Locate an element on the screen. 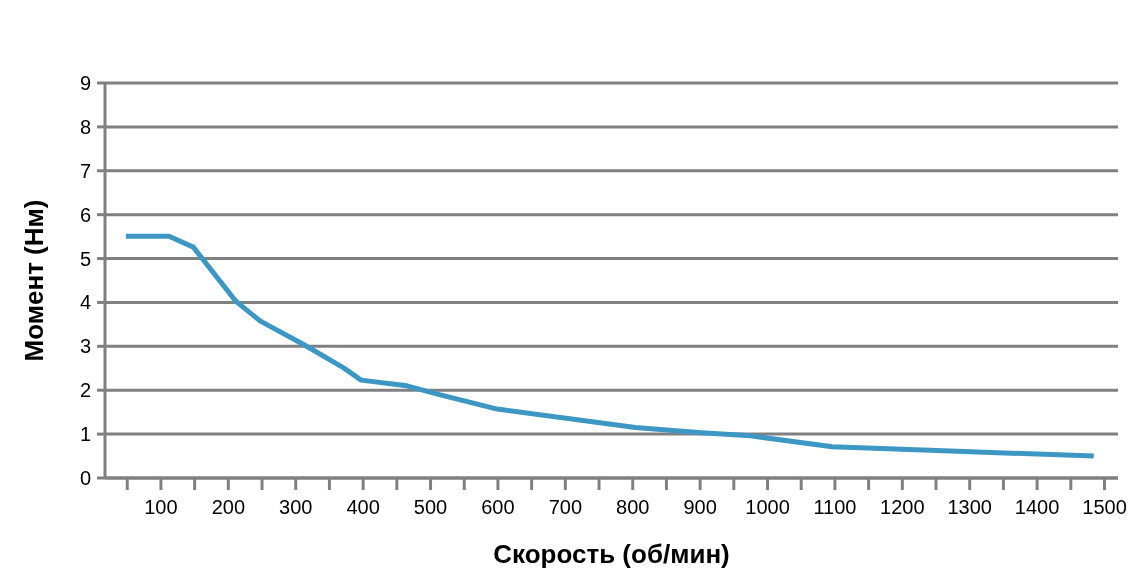 This screenshot has width=1148, height=588. x-axis-title: Скорость (об/мин) is located at coordinates (611, 554).